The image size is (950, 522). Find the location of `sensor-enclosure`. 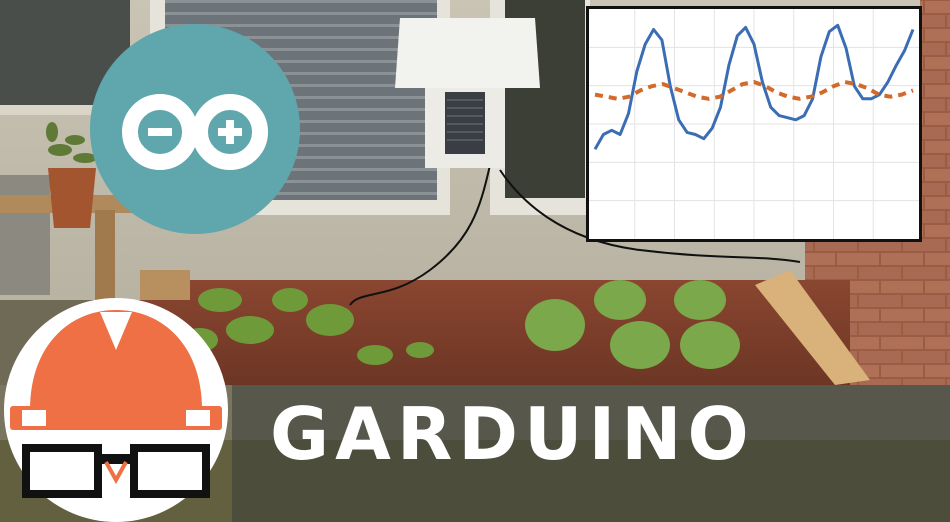

sensor-enclosure is located at coordinates (467, 93).